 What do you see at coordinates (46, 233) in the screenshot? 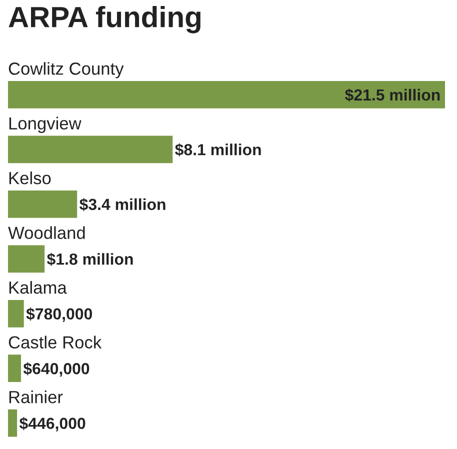
I see `y-tick-label: Woodland` at bounding box center [46, 233].